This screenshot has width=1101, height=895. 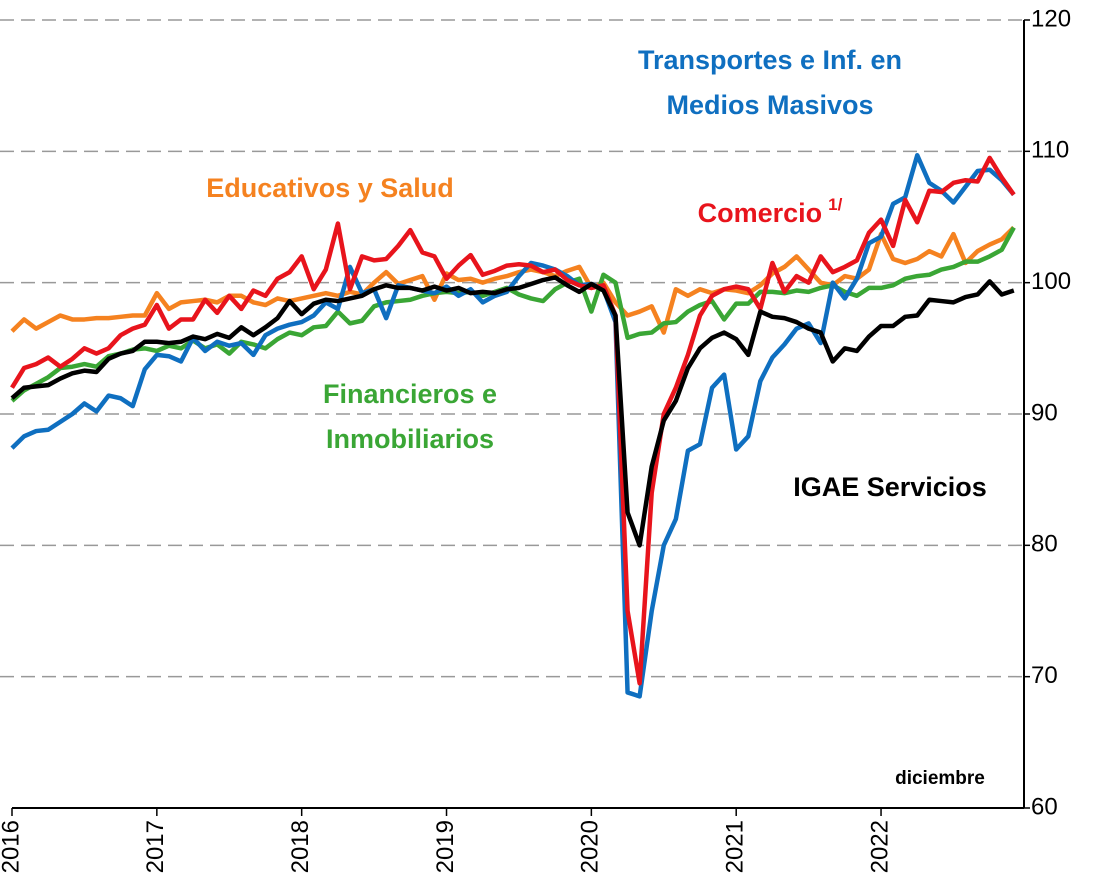 I want to click on series-label: Financieros e Inmobiliarios, so click(x=410, y=417).